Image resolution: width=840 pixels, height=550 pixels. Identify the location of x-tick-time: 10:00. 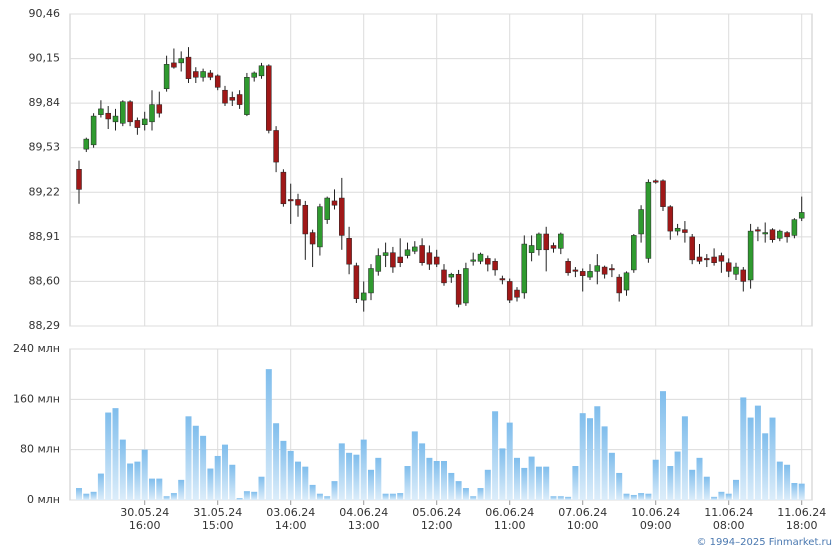
(583, 525).